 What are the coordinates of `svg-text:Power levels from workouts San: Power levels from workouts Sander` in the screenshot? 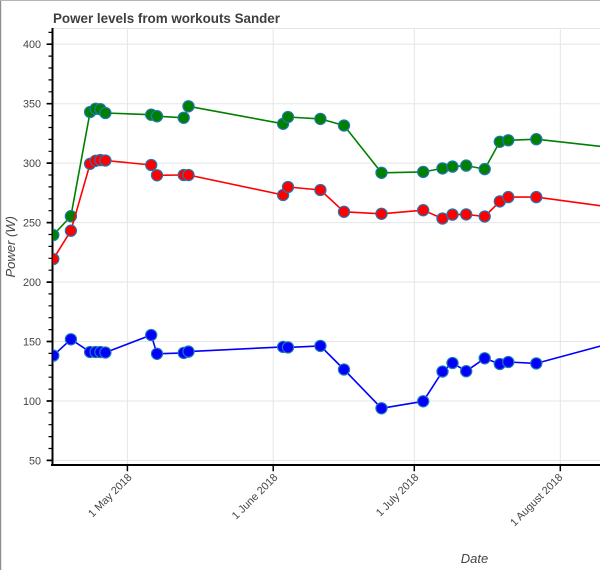 It's located at (167, 18).